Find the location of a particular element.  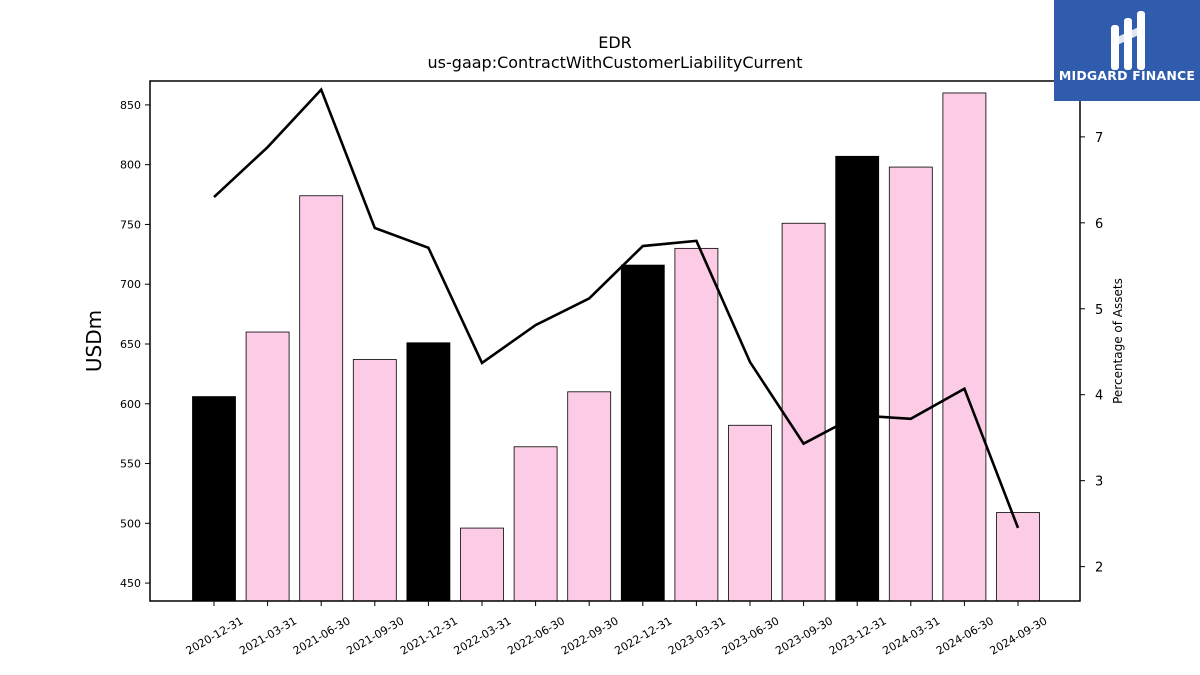

x-tick-label: 2023-09-30 is located at coordinates (804, 635).